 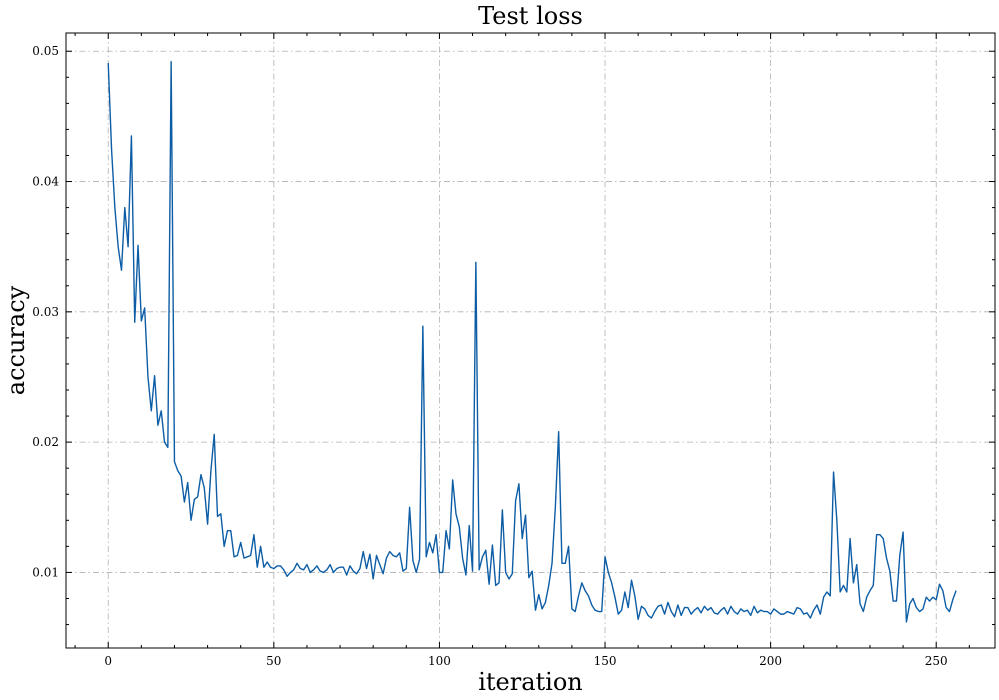 What do you see at coordinates (45, 442) in the screenshot?
I see `y-tick-label: 0.02` at bounding box center [45, 442].